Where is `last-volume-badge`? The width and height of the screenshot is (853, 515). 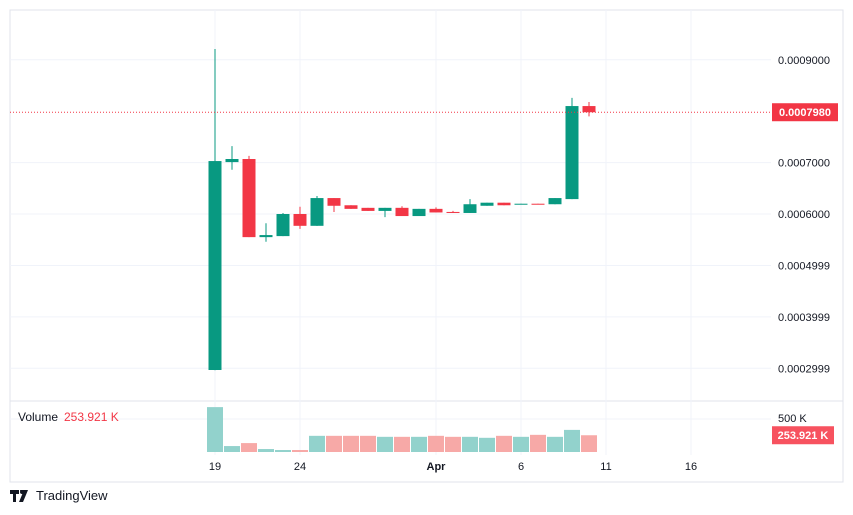 last-volume-badge is located at coordinates (803, 435).